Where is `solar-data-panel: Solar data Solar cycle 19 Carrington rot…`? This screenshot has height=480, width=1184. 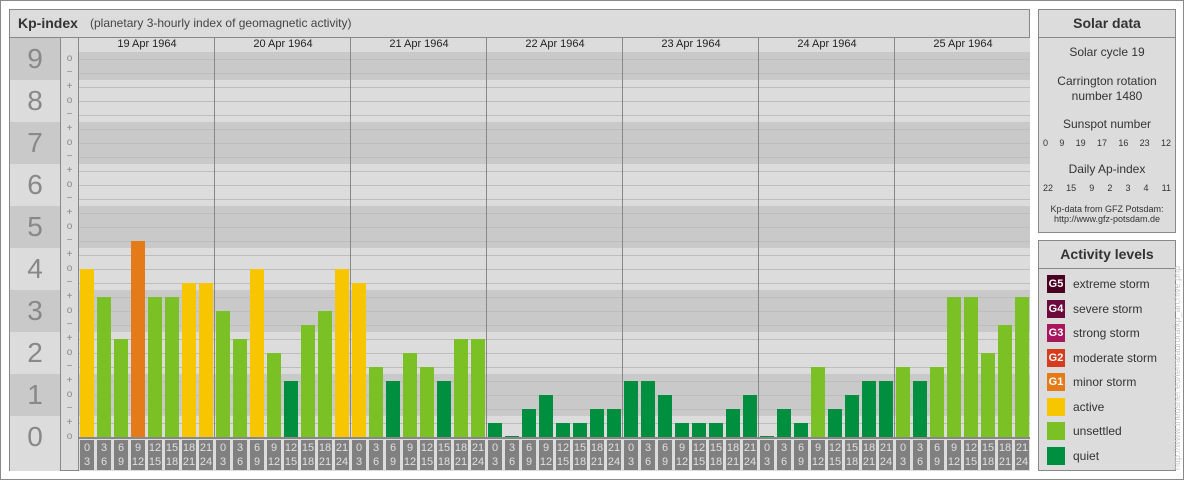 solar-data-panel: Solar data Solar cycle 19 Carrington rot… is located at coordinates (1107, 121).